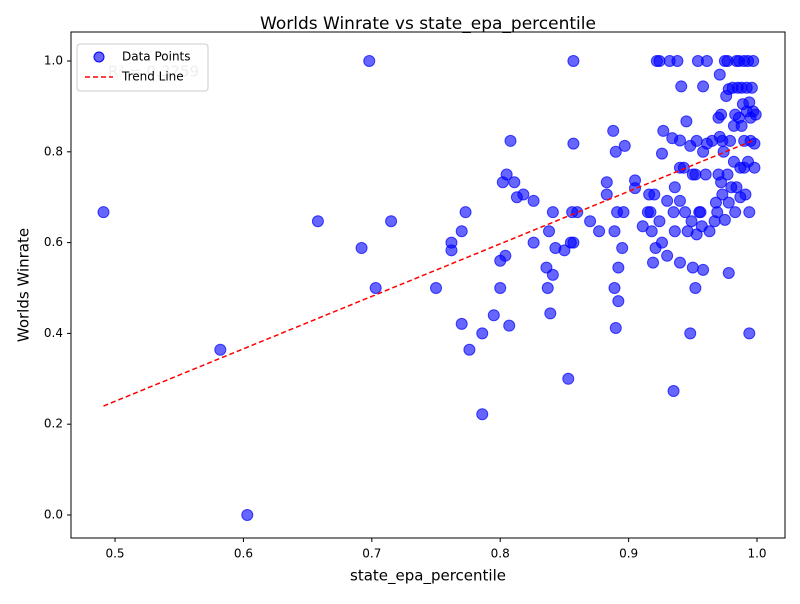 The width and height of the screenshot is (800, 604). I want to click on x-tick-label: 0.7, so click(371, 554).